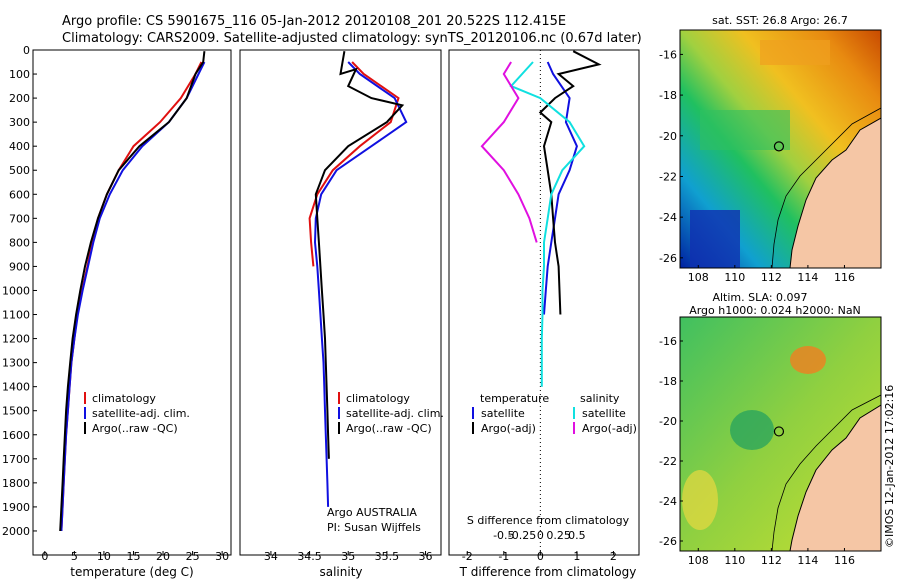 This screenshot has width=900, height=580. What do you see at coordinates (163, 556) in the screenshot?
I see `x-tick-label: 20` at bounding box center [163, 556].